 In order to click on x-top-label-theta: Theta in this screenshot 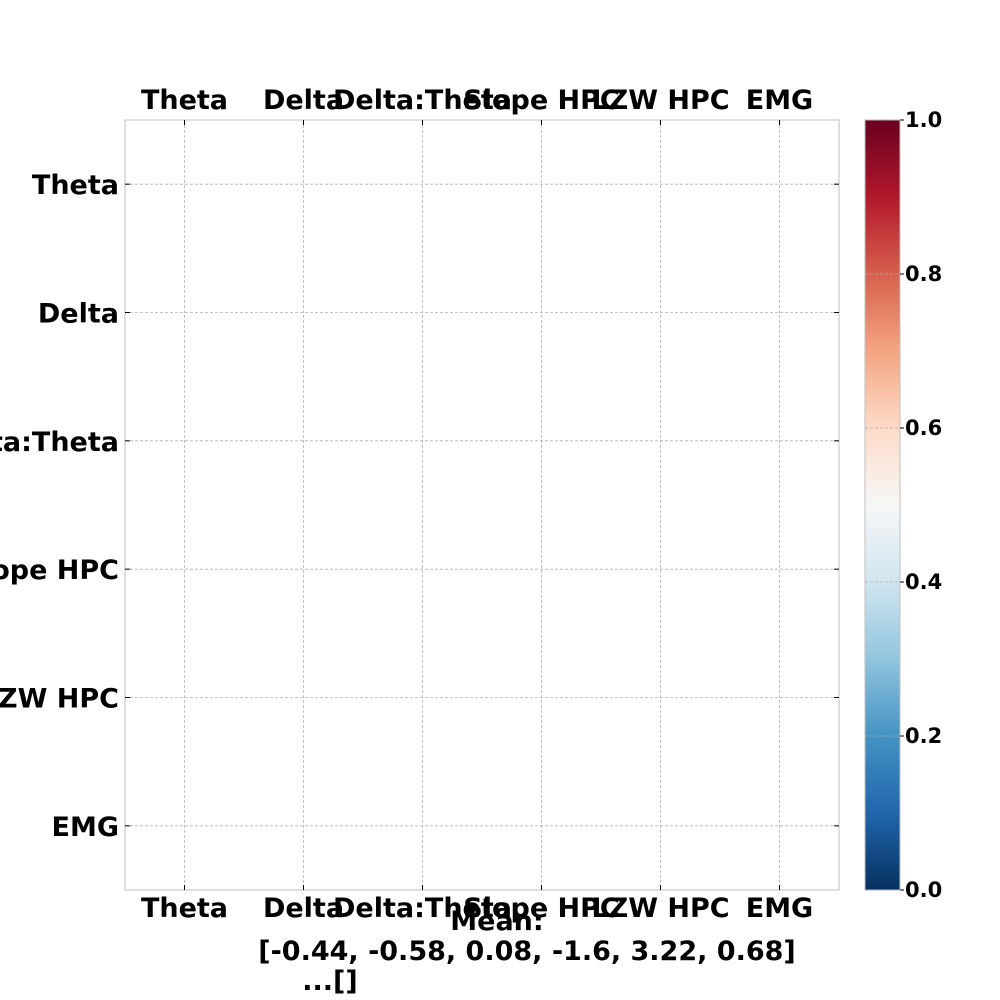, I will do `click(184, 100)`.